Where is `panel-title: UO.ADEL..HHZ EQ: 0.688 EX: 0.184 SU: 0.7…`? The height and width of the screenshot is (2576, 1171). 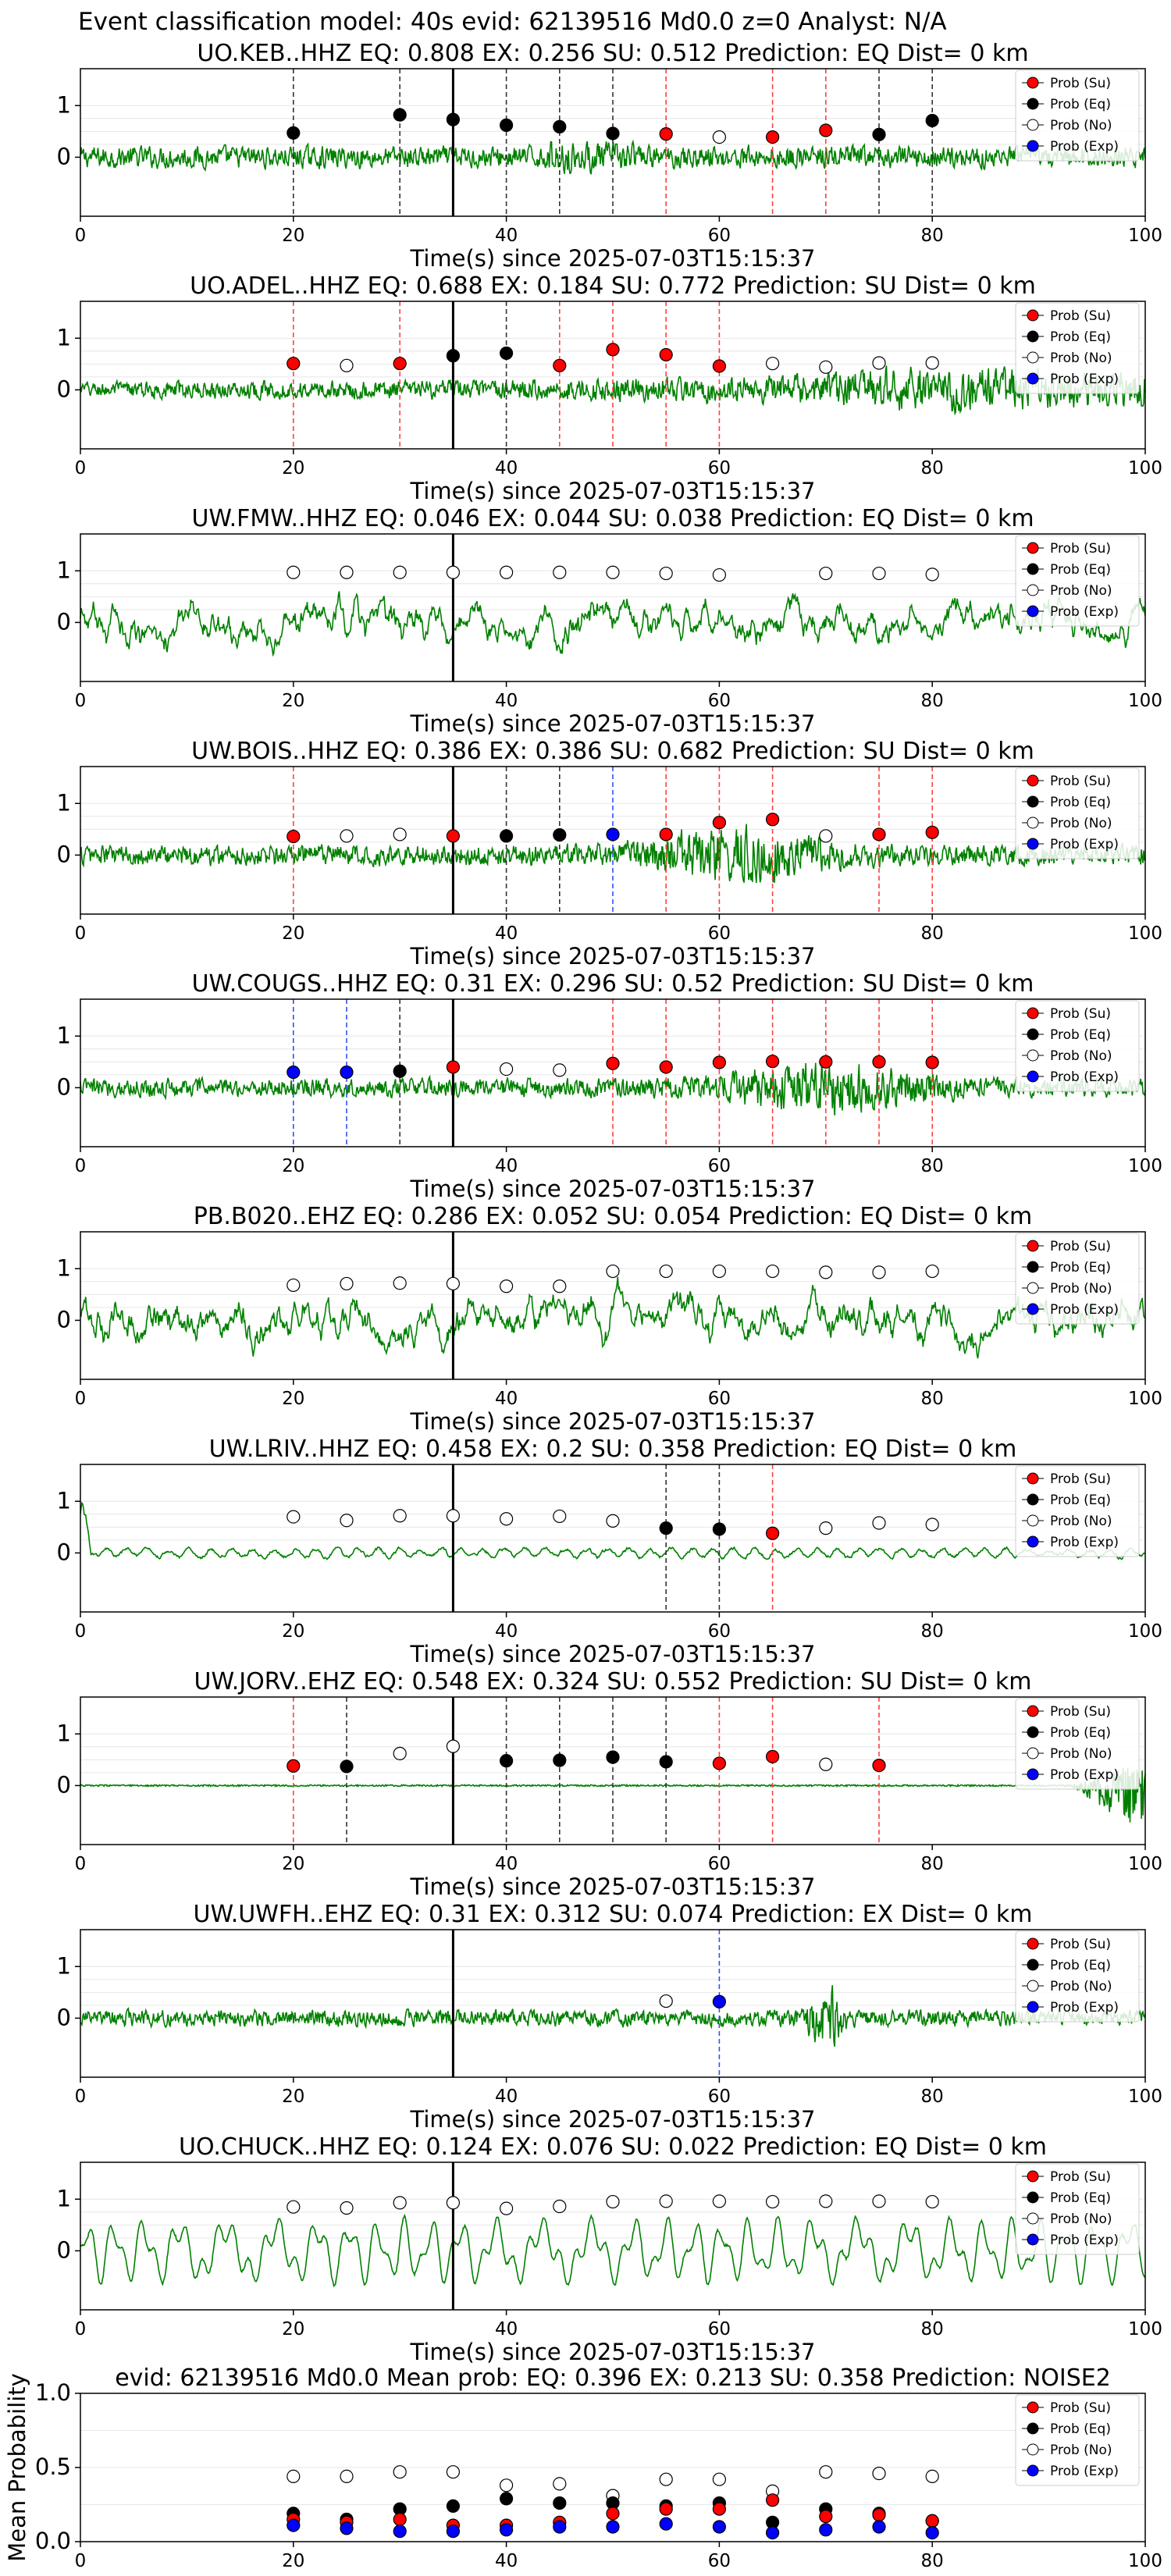 panel-title: UO.ADEL..HHZ EQ: 0.688 EX: 0.184 SU: 0.7… is located at coordinates (613, 286).